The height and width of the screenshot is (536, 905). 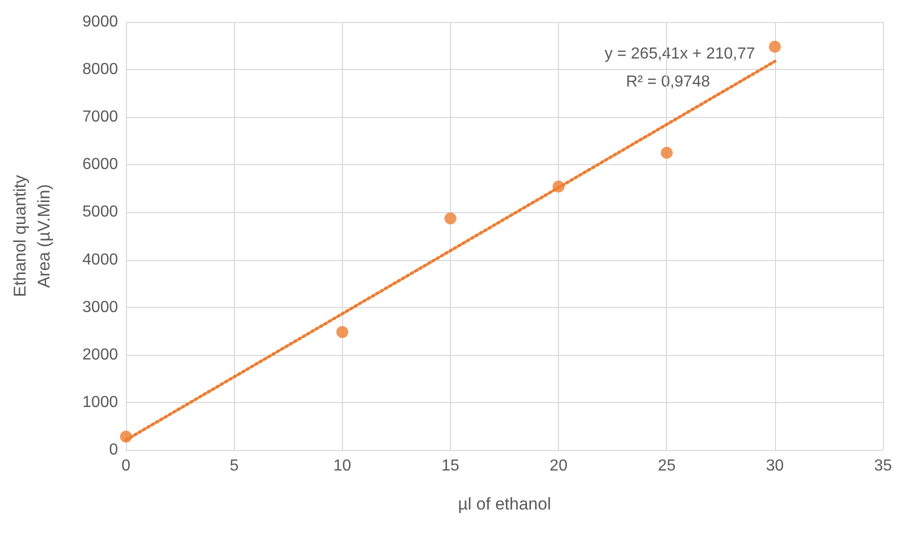 I want to click on y-tick-label: 2000, so click(x=100, y=355).